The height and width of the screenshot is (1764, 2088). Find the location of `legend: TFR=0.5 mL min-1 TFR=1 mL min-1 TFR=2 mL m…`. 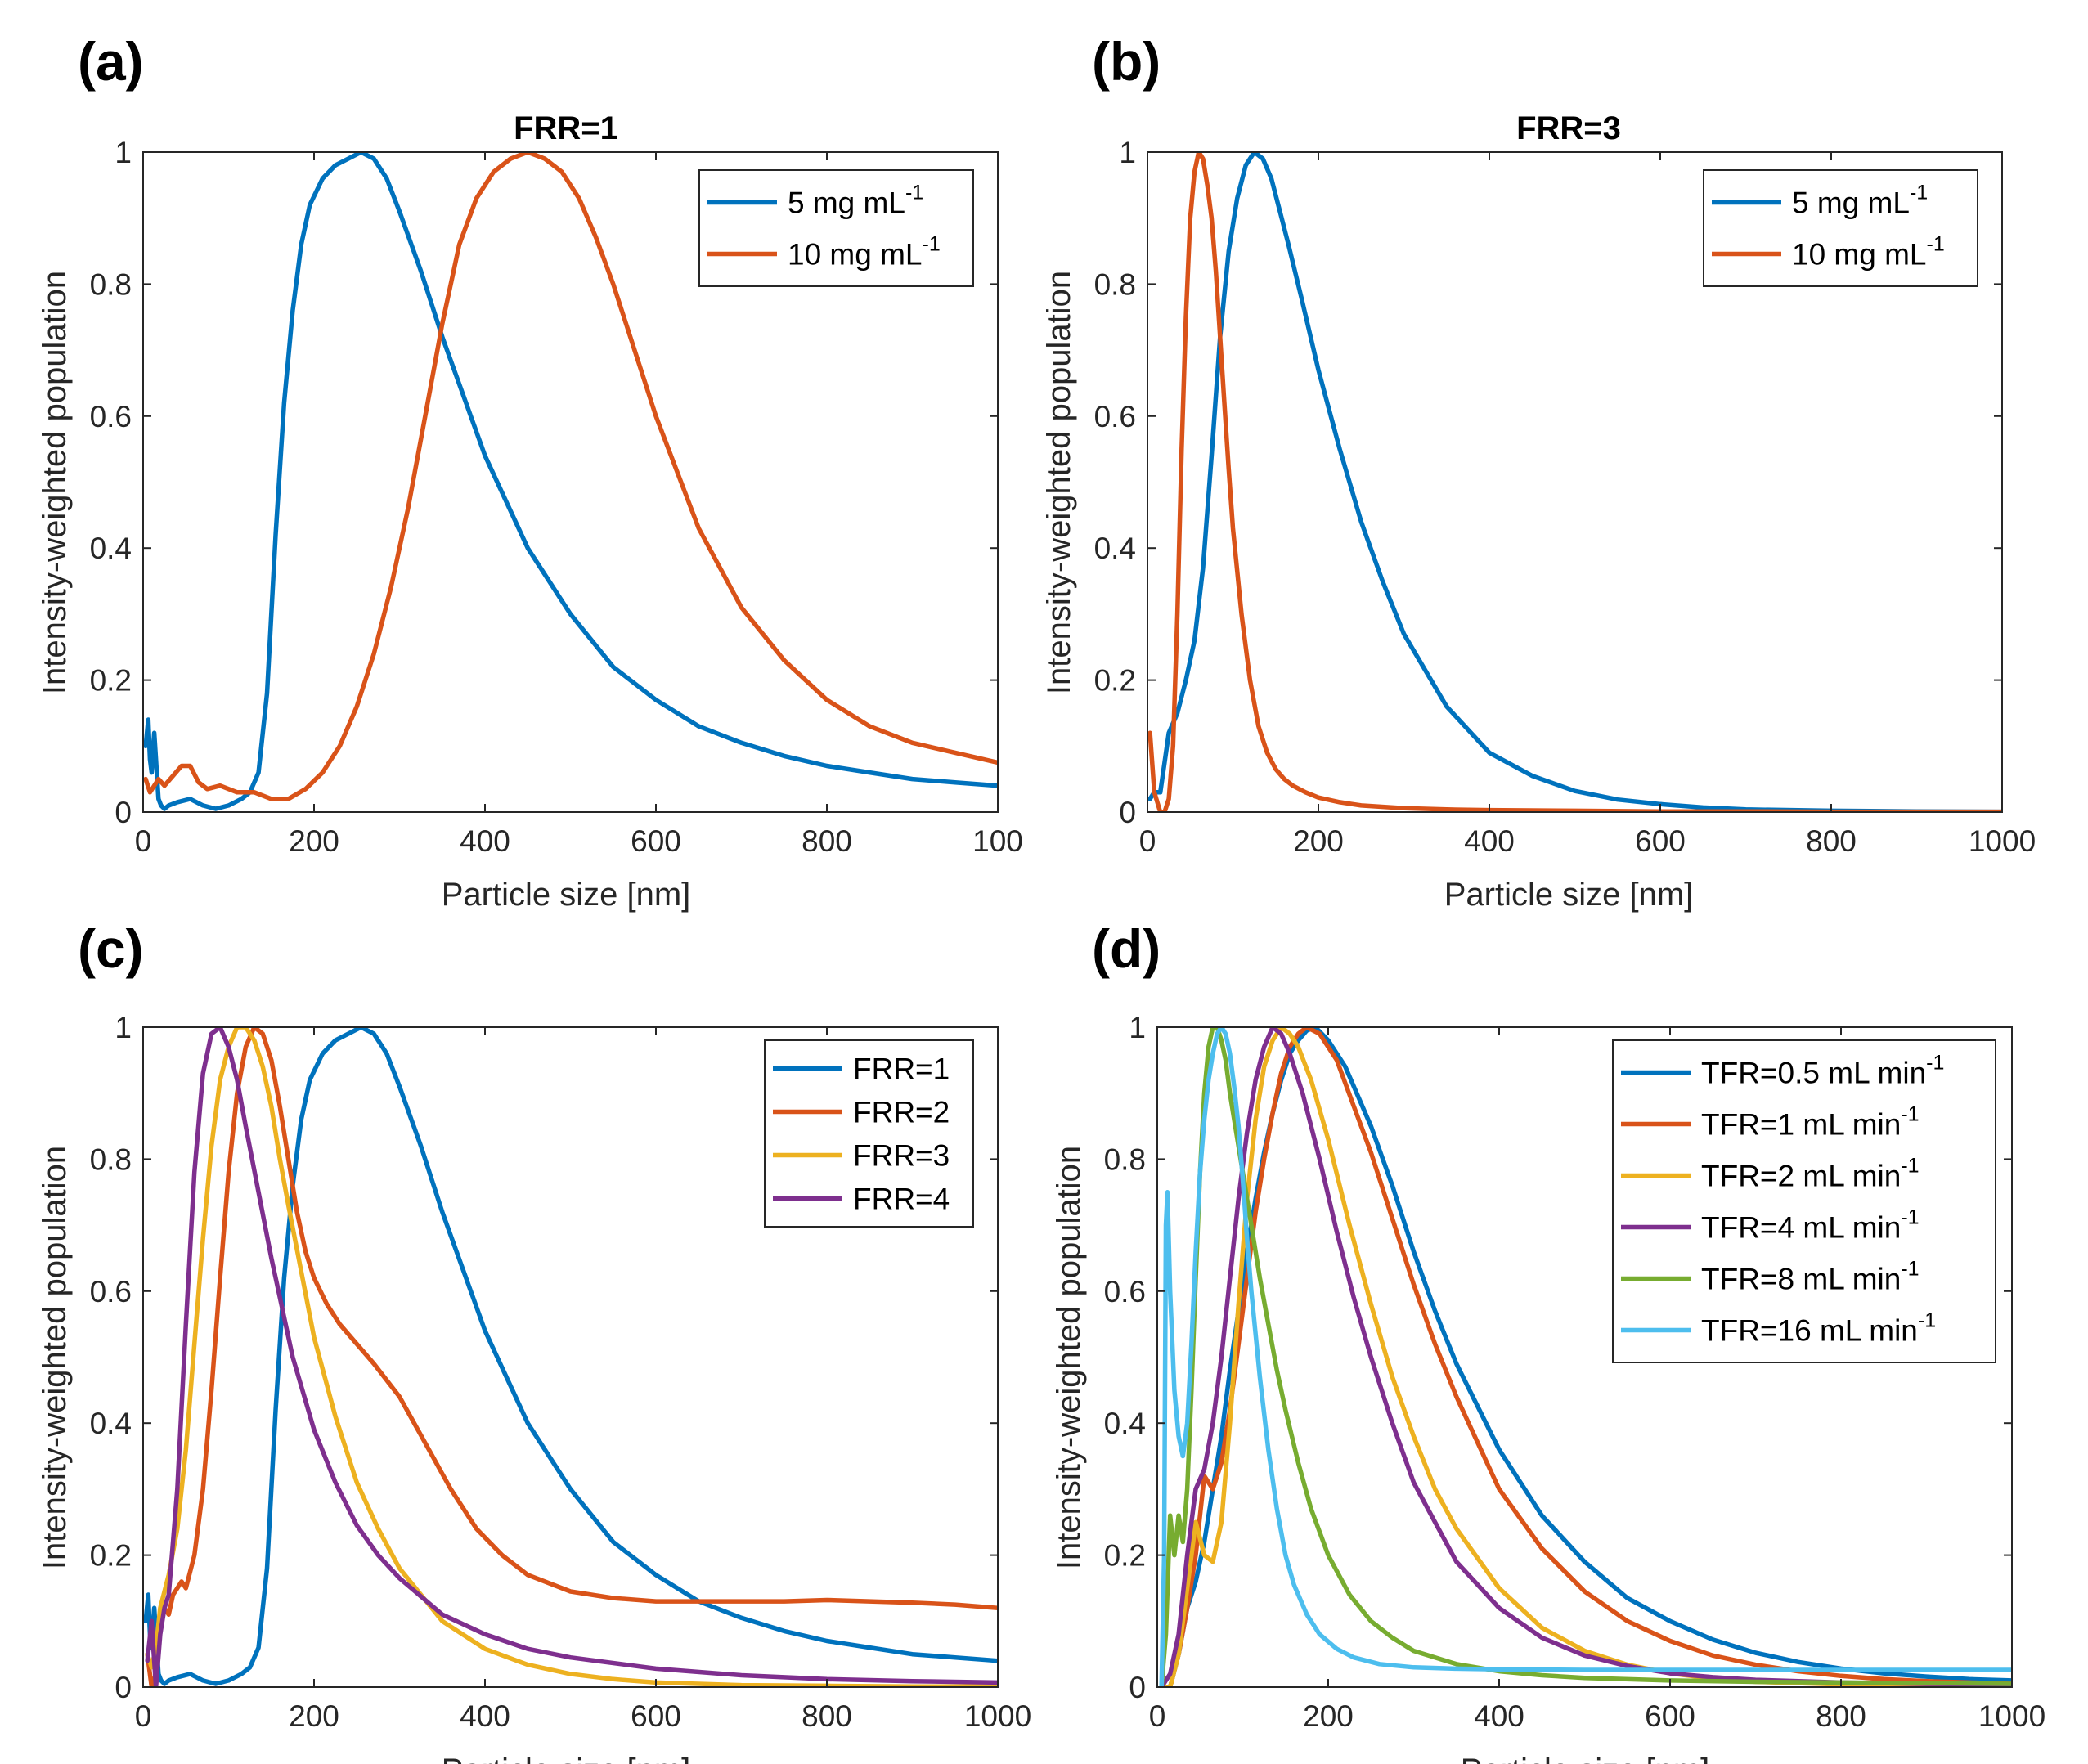

legend: TFR=0.5 mL min-1 TFR=1 mL min-1 TFR=2 mL m… is located at coordinates (1804, 1201).